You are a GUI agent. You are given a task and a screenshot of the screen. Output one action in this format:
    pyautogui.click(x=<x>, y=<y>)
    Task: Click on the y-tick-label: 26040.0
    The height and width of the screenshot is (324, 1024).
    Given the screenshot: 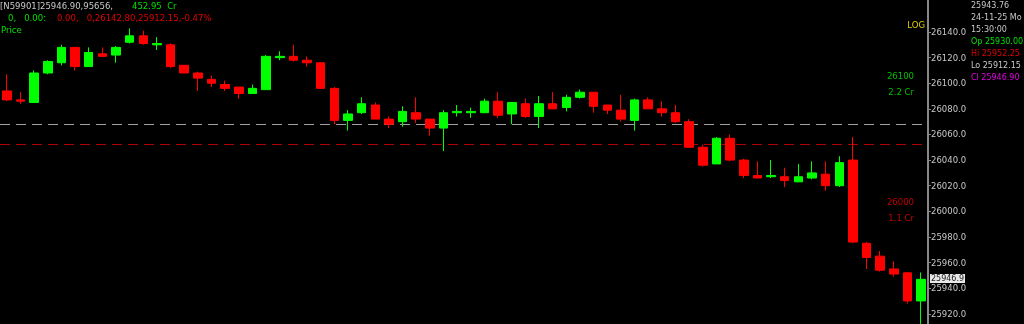 What is the action you would take?
    pyautogui.click(x=949, y=160)
    